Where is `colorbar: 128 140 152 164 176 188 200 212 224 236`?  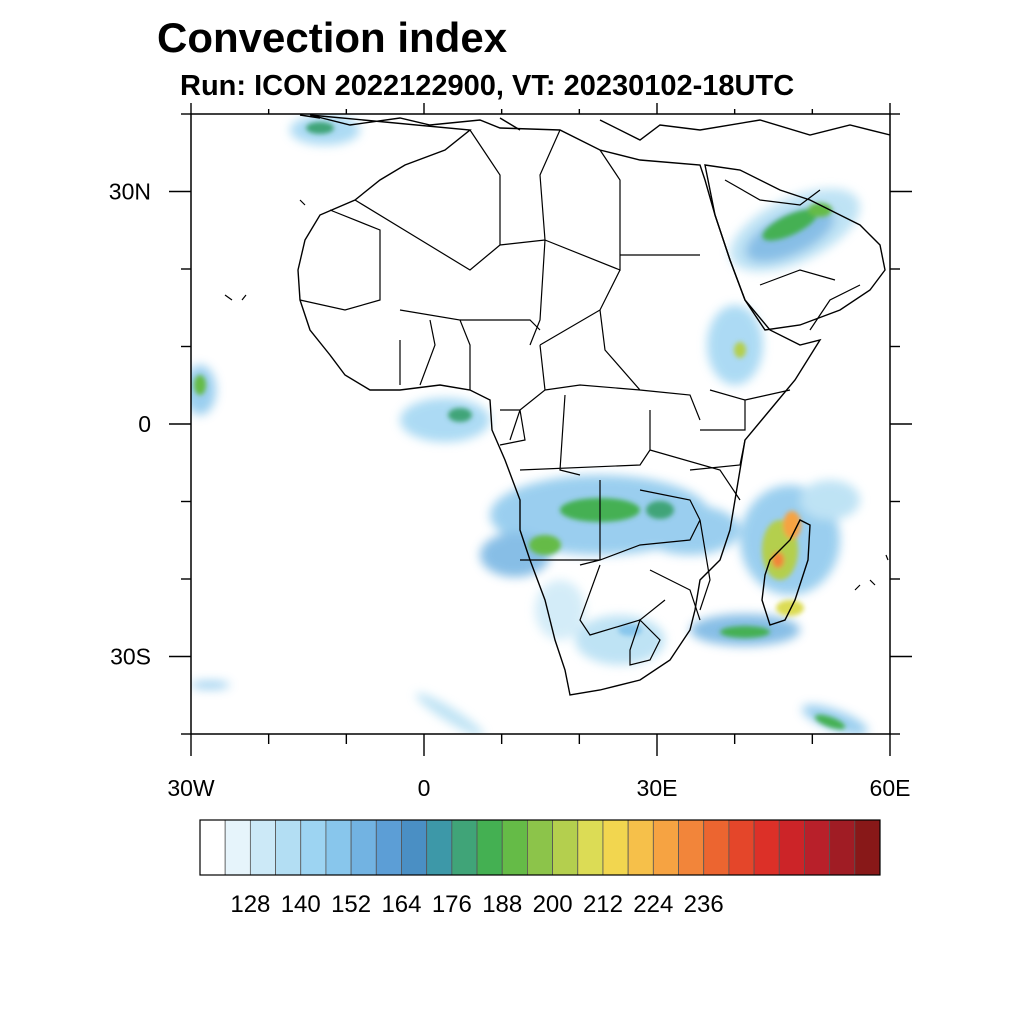
colorbar: 128 140 152 164 176 188 200 212 224 236 is located at coordinates (540, 868).